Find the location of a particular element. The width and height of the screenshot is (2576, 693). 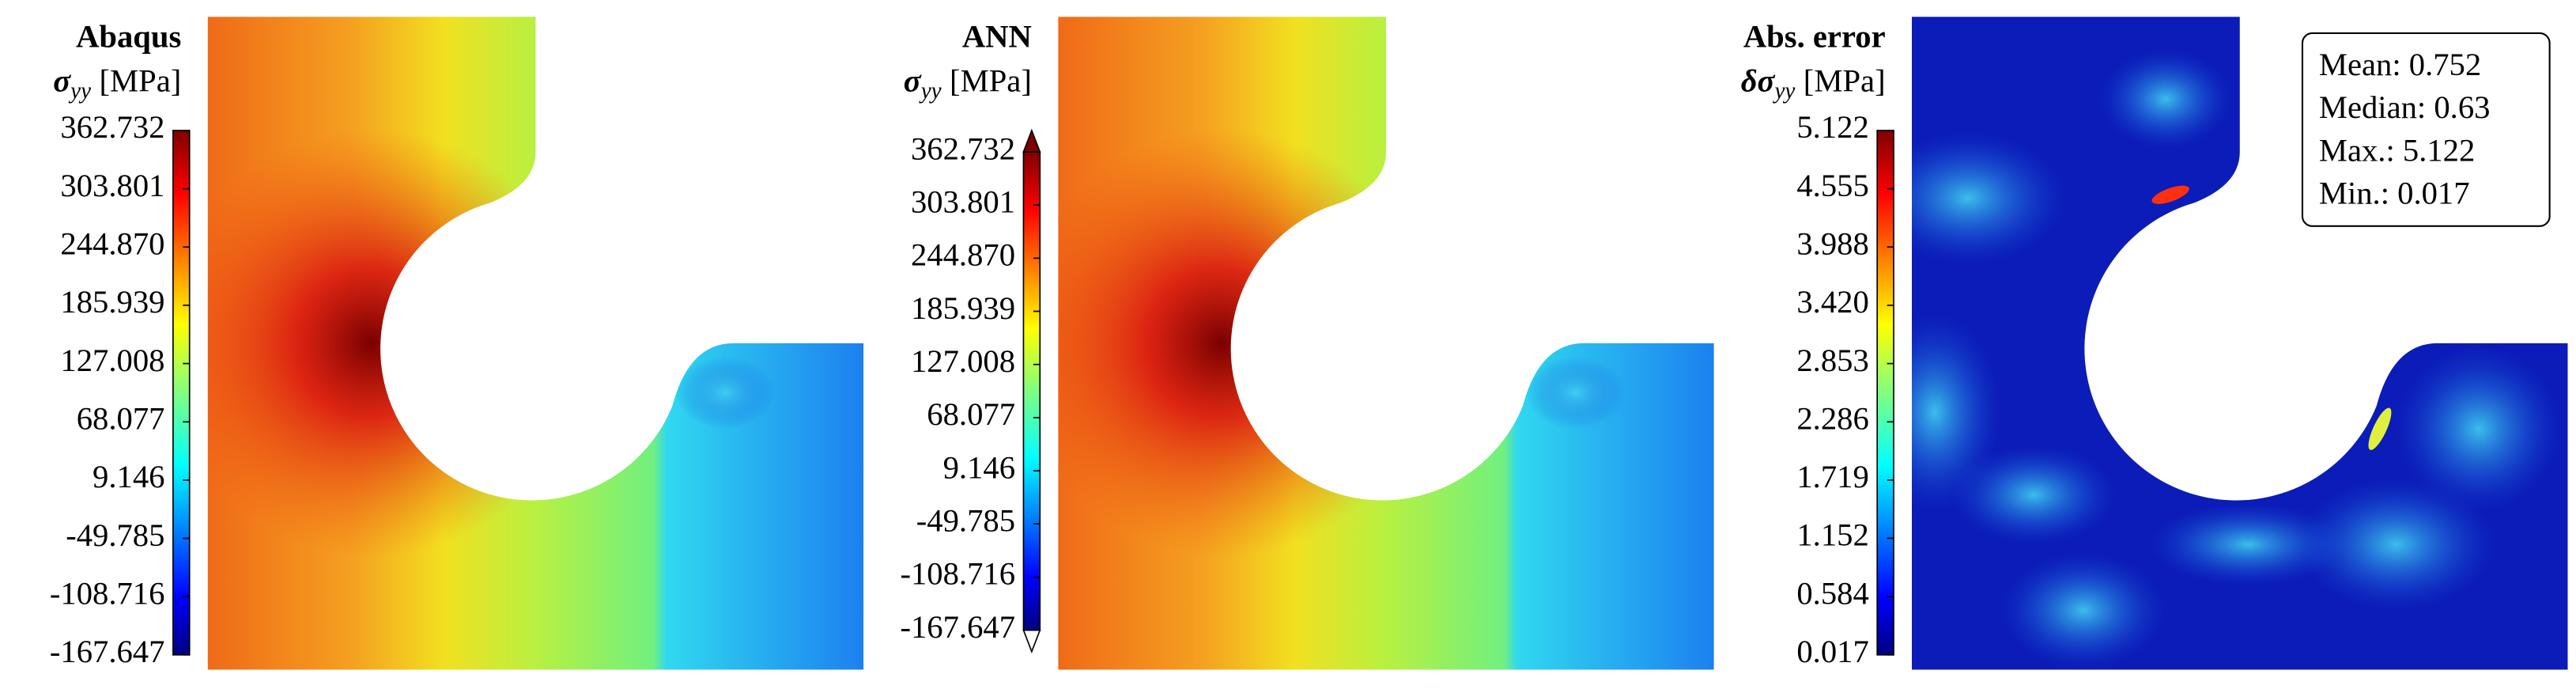

panel-title: ANN is located at coordinates (997, 37).